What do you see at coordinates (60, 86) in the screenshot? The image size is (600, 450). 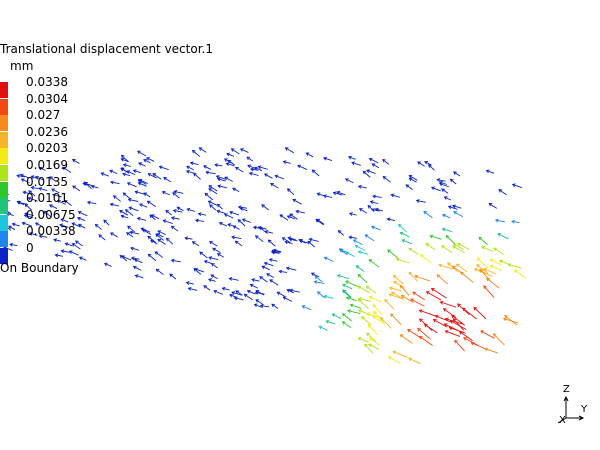 I see `legend-row: 0.0338` at bounding box center [60, 86].